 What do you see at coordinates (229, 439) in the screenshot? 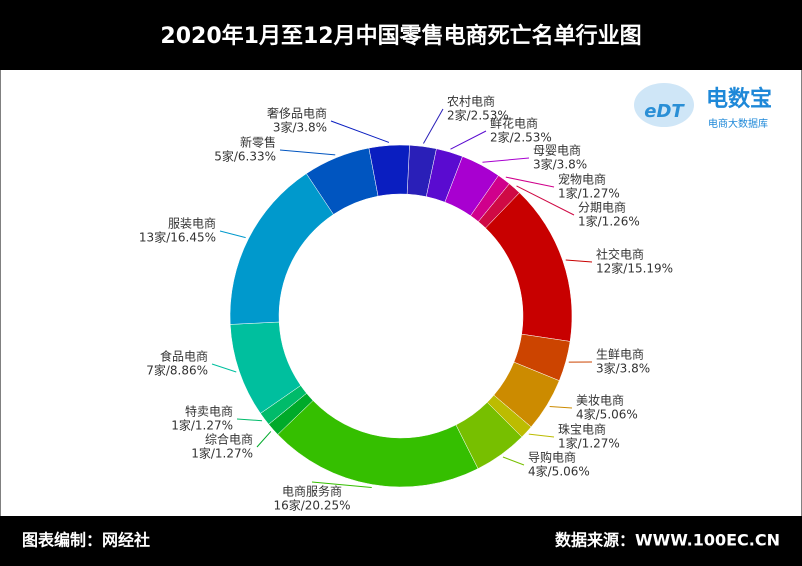
I see `category-label: 综合电商` at bounding box center [229, 439].